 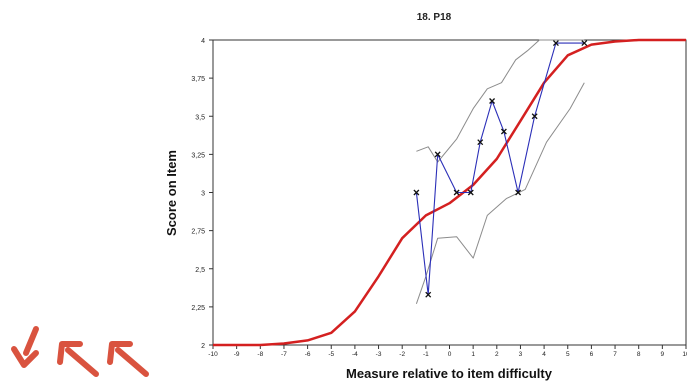 I want to click on x-tick-label: -2, so click(x=402, y=354).